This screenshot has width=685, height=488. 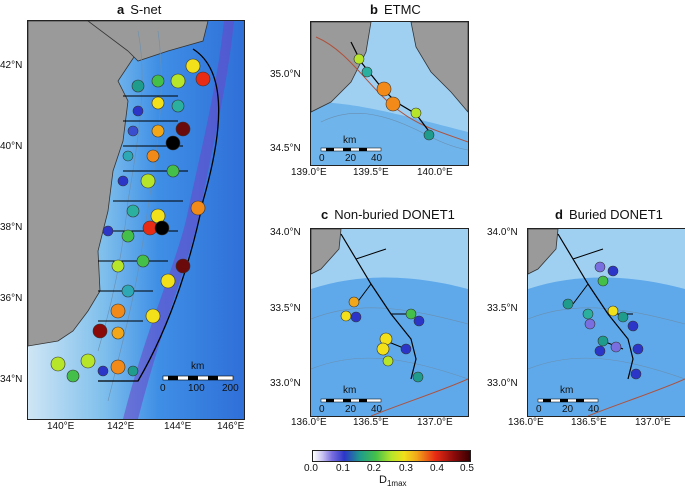 What do you see at coordinates (383, 480) in the screenshot?
I see `colorbar-label-main: D` at bounding box center [383, 480].